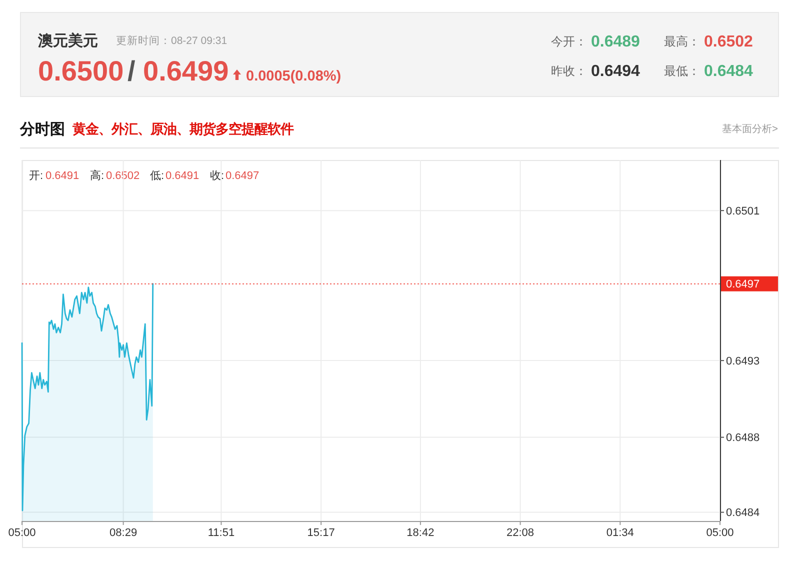  I want to click on text: 0.6494, so click(615, 71).